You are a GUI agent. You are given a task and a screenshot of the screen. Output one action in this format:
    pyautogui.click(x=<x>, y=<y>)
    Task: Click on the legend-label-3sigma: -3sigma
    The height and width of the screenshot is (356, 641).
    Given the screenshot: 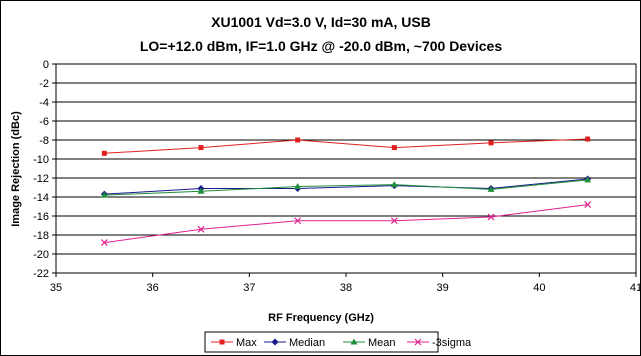 What is the action you would take?
    pyautogui.click(x=452, y=343)
    